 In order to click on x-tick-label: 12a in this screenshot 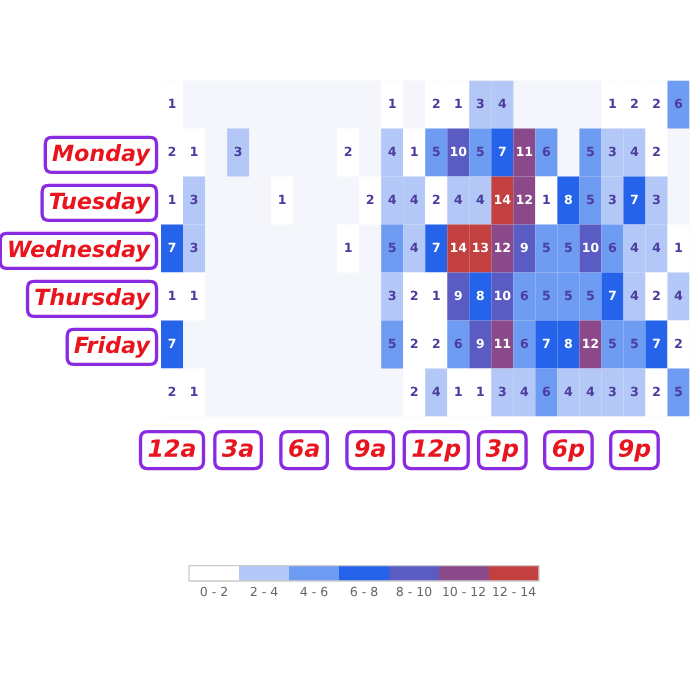, I will do `click(171, 448)`.